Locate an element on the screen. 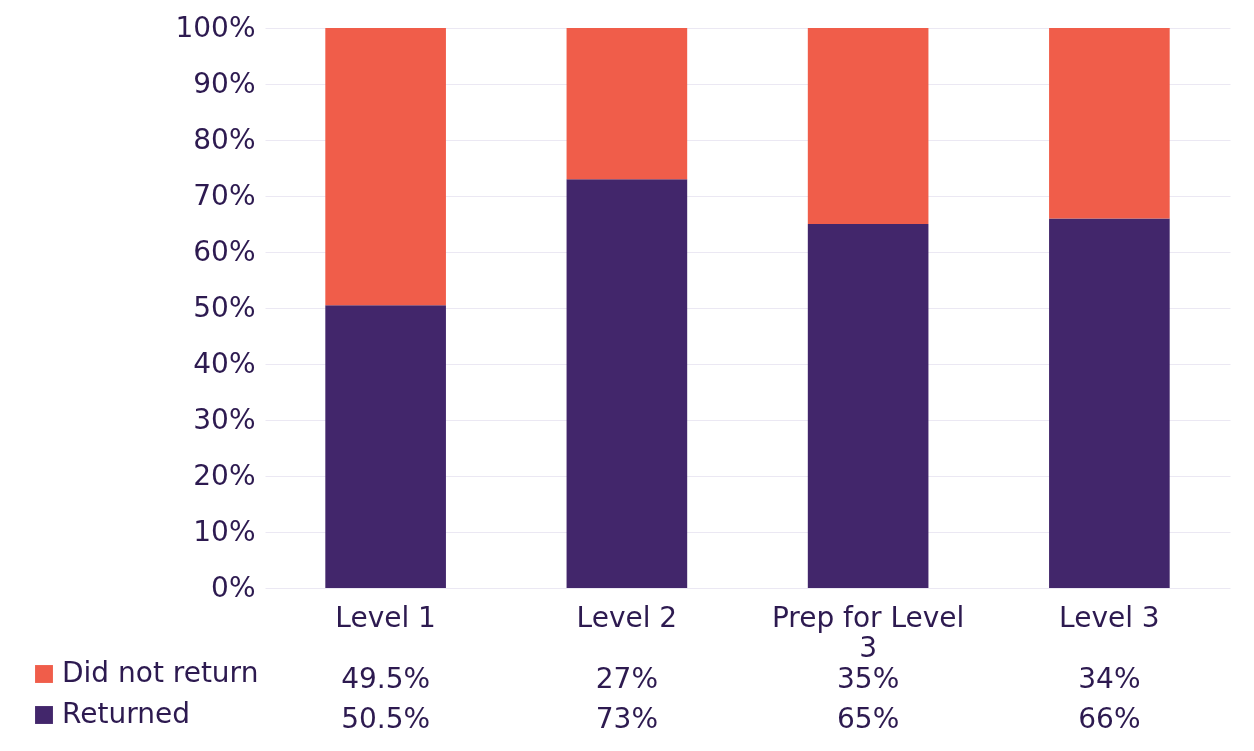 The image size is (1254, 751). data-label: 27% is located at coordinates (626, 678).